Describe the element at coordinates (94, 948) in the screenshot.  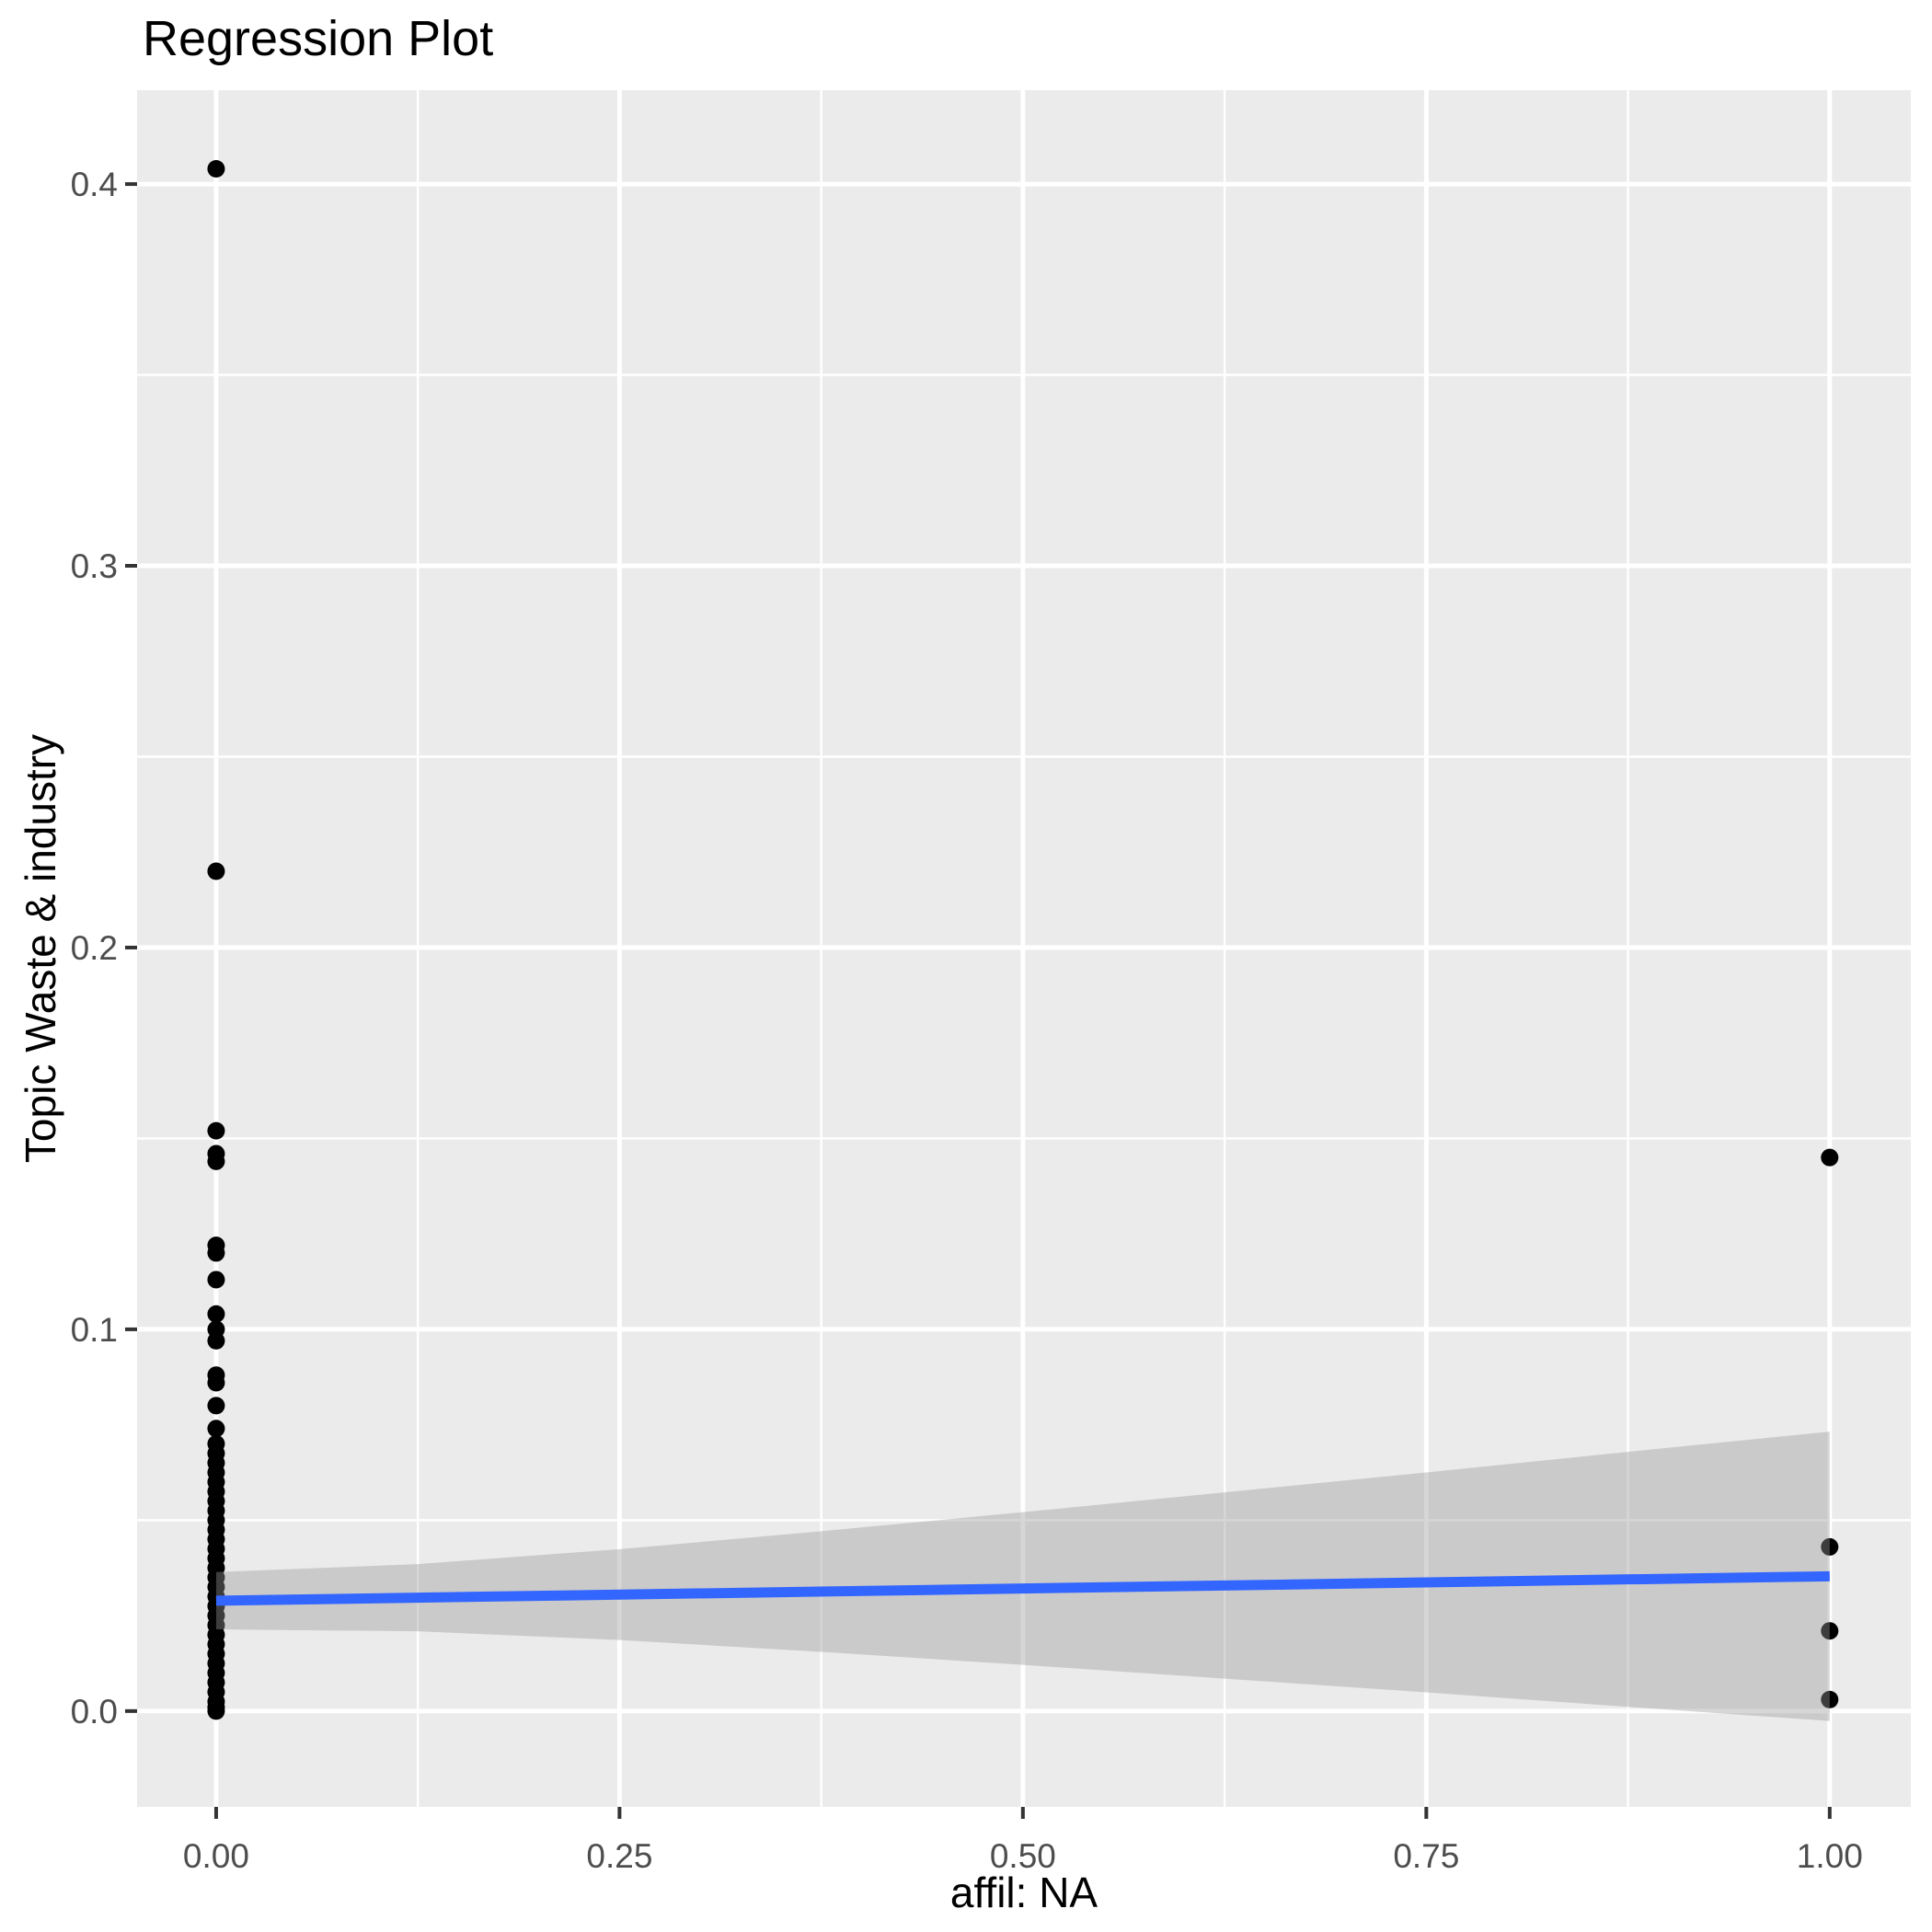
I see `y-tick-label: 0.2` at that location.